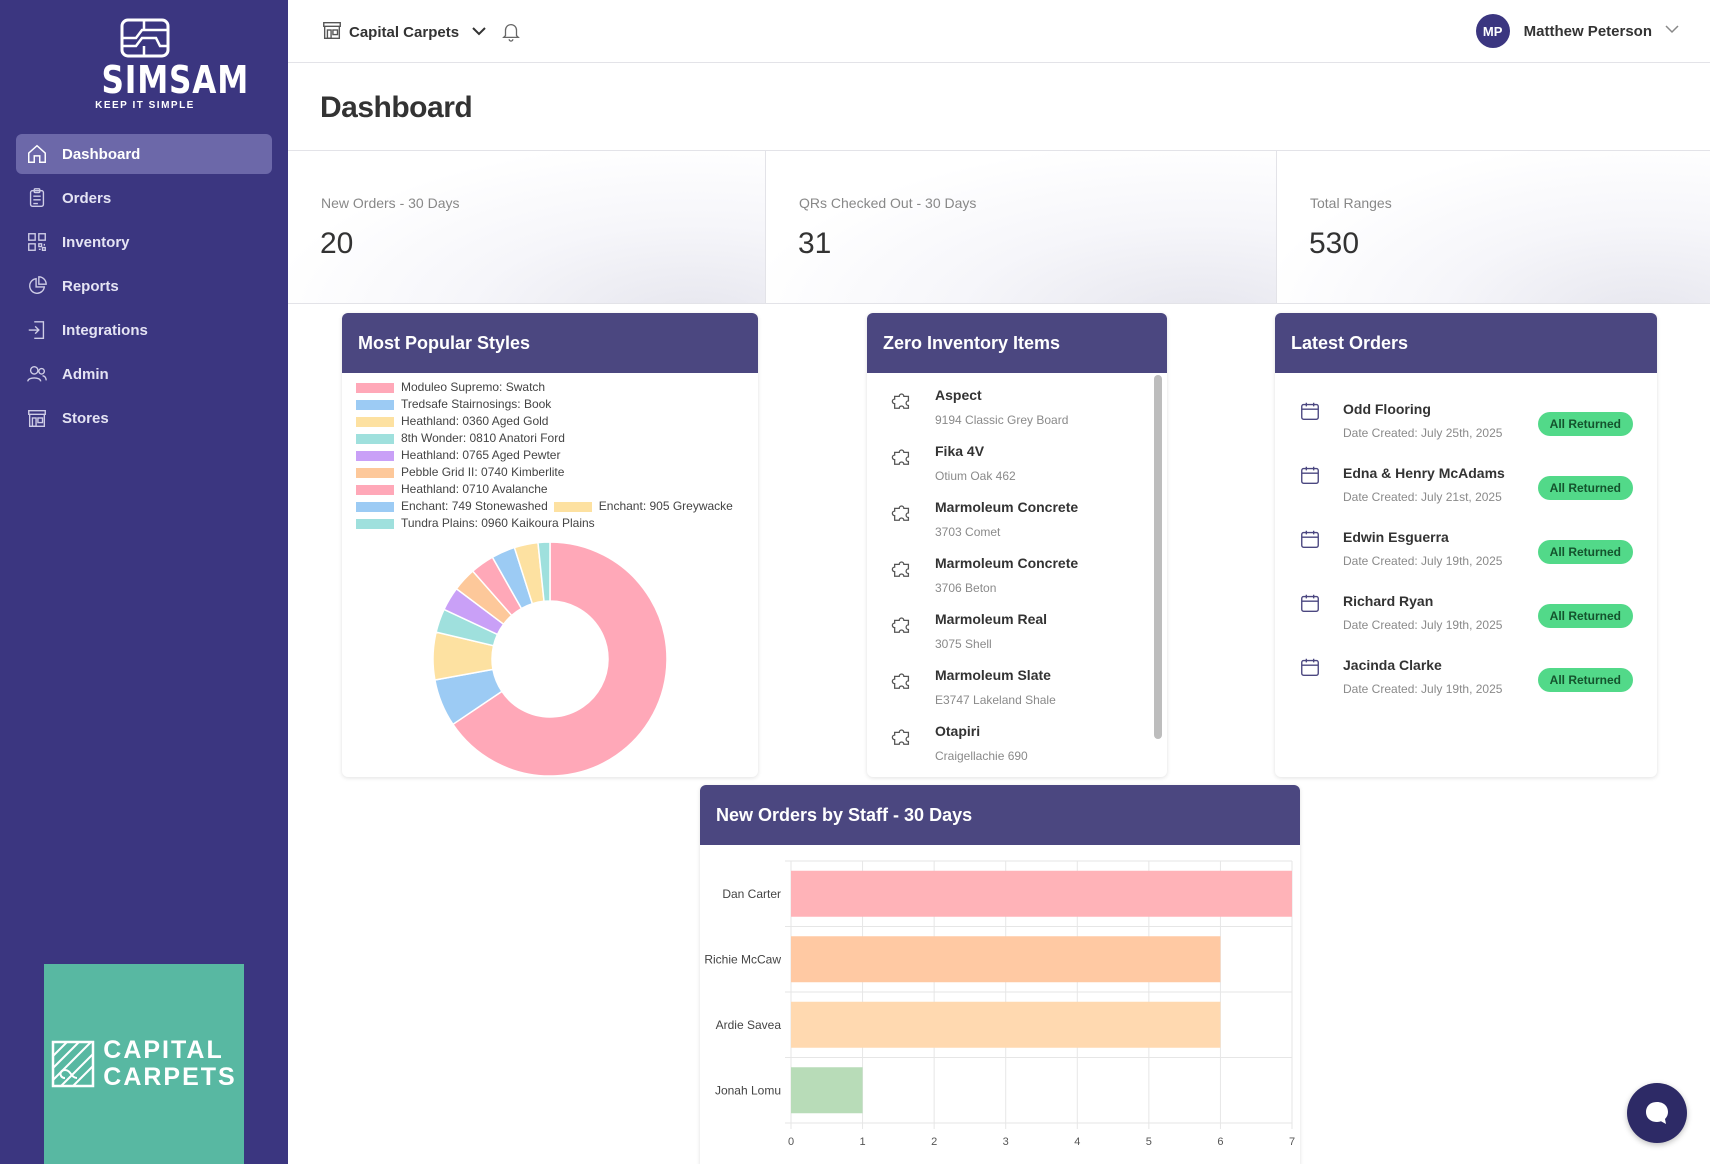  I want to click on user-menu: MP Matthew Peterson, so click(1577, 31).